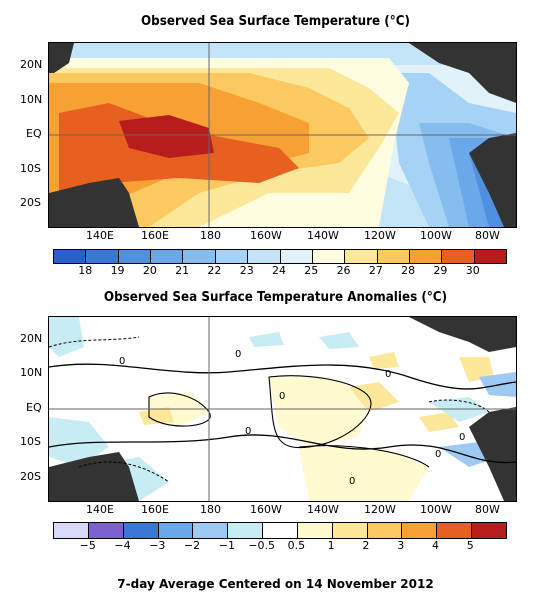  What do you see at coordinates (31, 338) in the screenshot?
I see `anomaly-lat-label: 20N` at bounding box center [31, 338].